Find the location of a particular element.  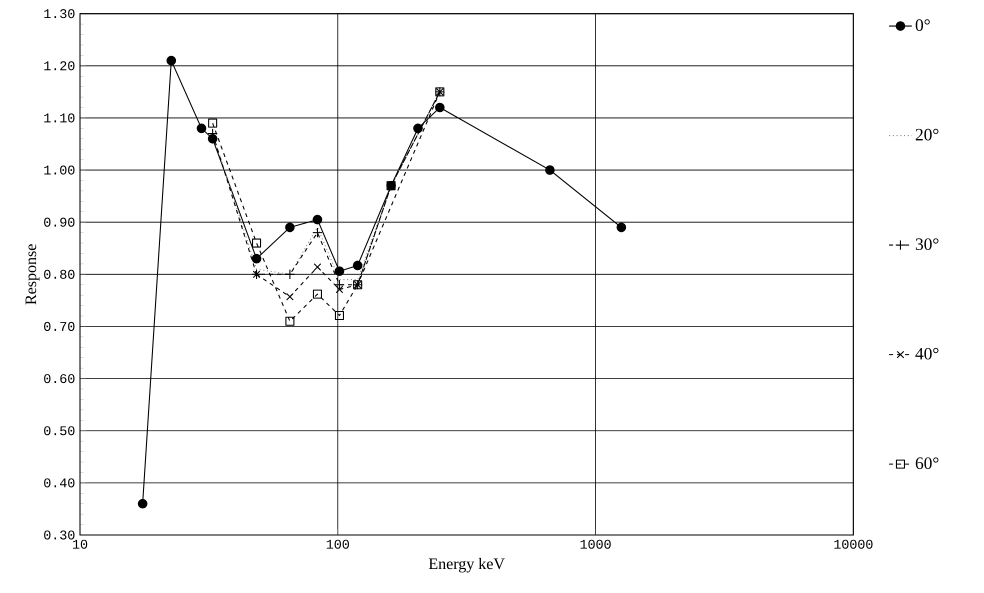

legend-label: 60° is located at coordinates (927, 463).